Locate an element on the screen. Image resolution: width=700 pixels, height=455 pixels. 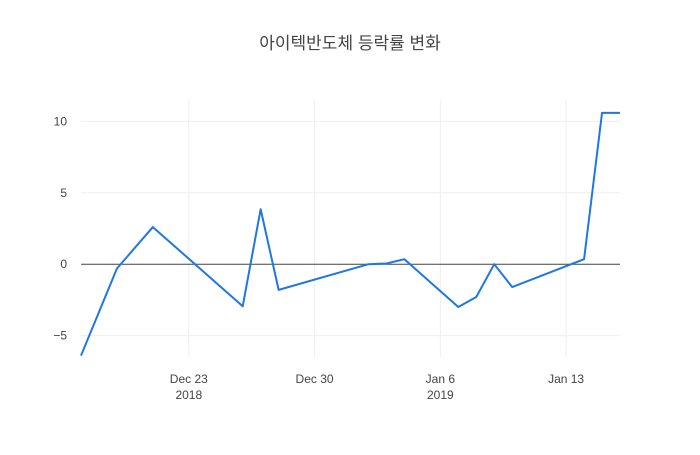
x-tick-label: Dec 23 is located at coordinates (189, 379).